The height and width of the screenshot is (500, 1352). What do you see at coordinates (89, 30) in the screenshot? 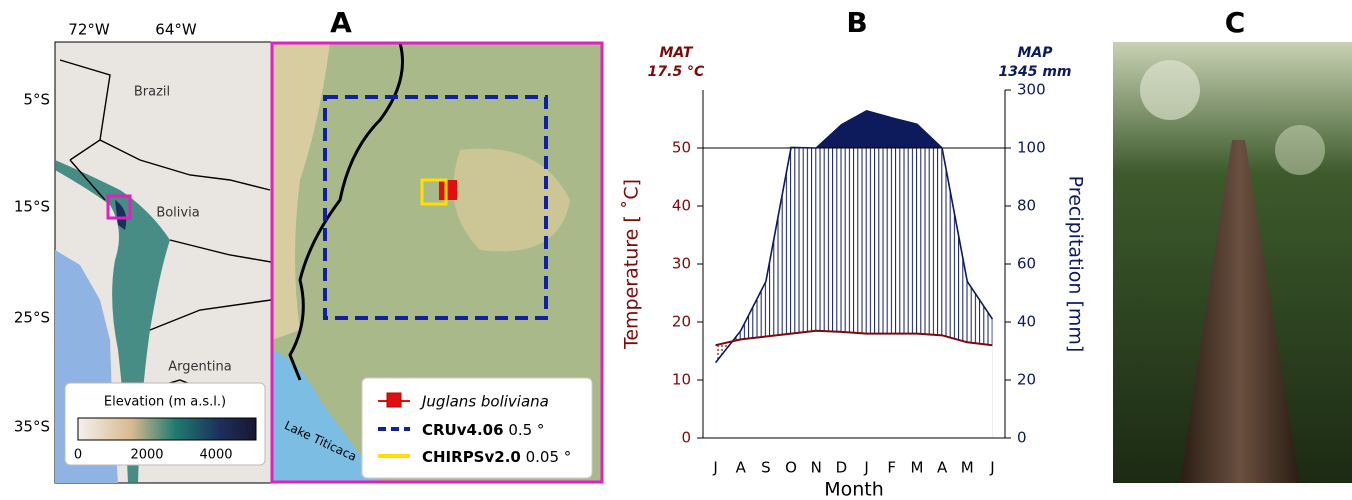
I see `lon-label: 72°W` at bounding box center [89, 30].